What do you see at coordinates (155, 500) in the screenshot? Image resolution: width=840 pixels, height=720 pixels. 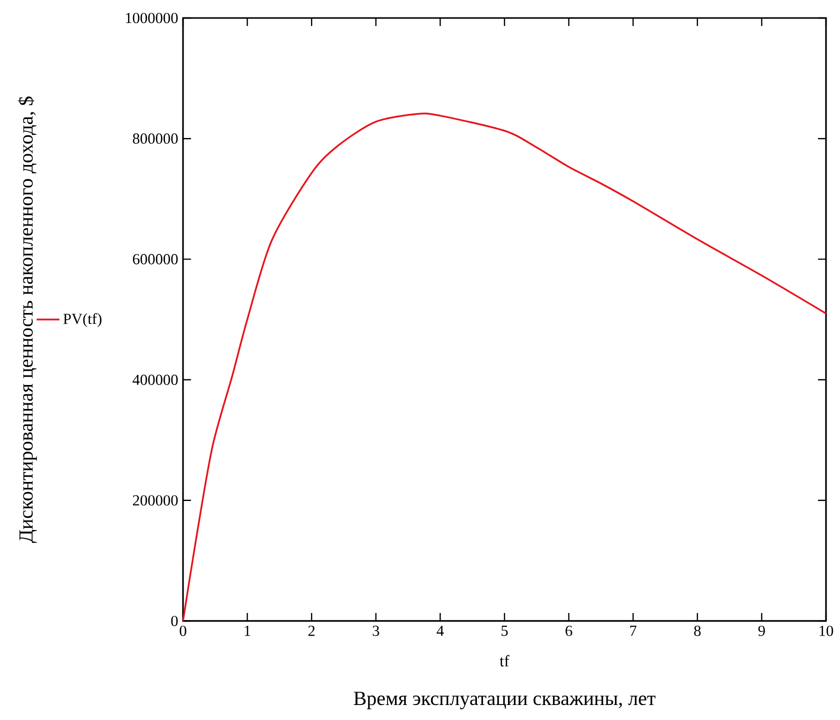 I see `y-tick-label: 200000` at bounding box center [155, 500].